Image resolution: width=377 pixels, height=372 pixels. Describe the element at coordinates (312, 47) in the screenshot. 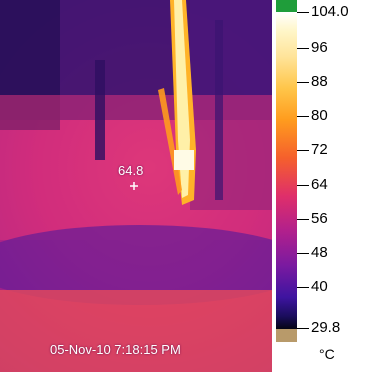

I see `scale-tick: 96` at that location.